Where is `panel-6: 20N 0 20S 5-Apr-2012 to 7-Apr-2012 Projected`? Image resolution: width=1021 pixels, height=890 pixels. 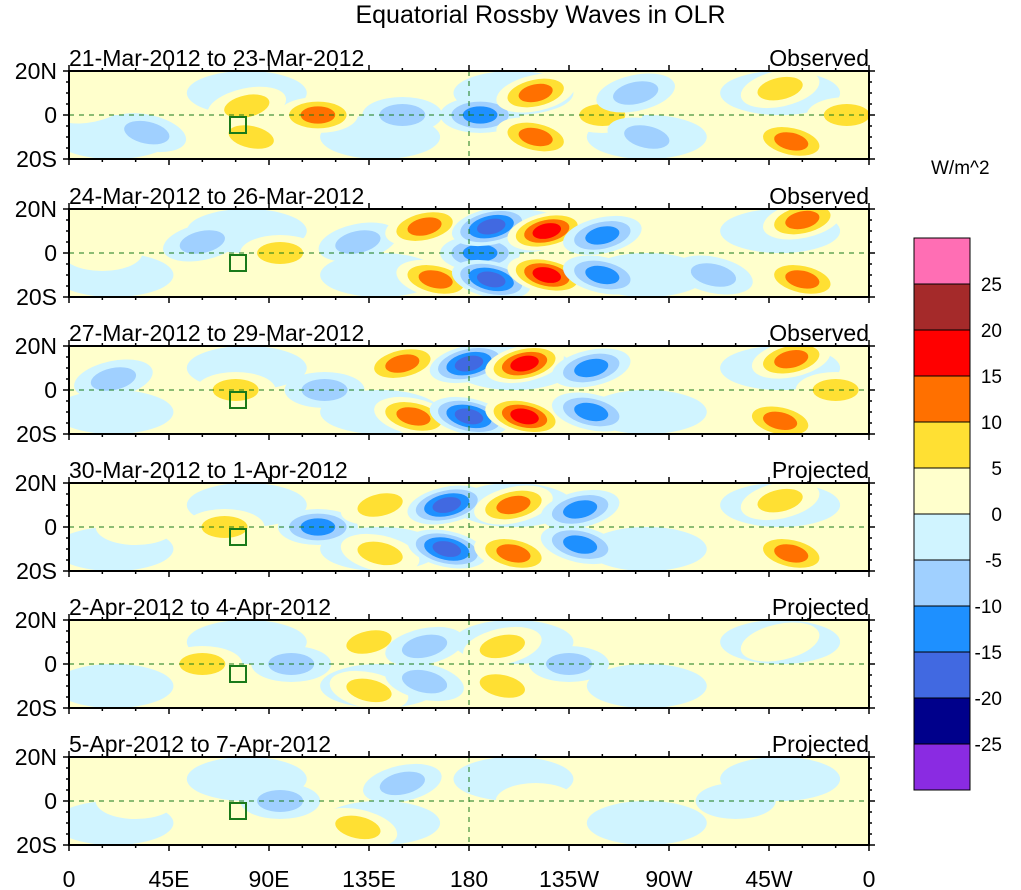 panel-6: 20N 0 20S 5-Apr-2012 to 7-Apr-2012 Projected is located at coordinates (445, 794).